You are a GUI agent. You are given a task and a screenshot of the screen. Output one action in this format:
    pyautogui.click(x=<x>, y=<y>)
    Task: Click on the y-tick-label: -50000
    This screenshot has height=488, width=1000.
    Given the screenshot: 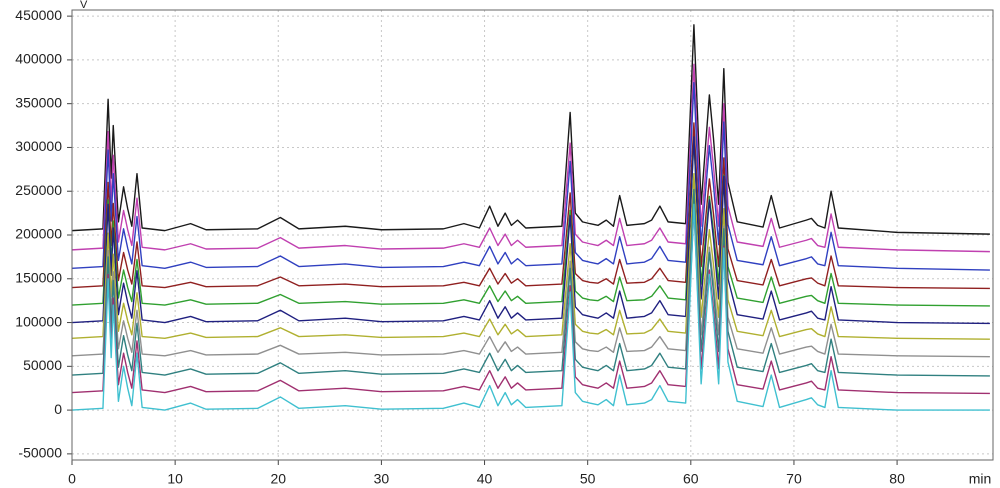 What is the action you would take?
    pyautogui.click(x=40, y=453)
    